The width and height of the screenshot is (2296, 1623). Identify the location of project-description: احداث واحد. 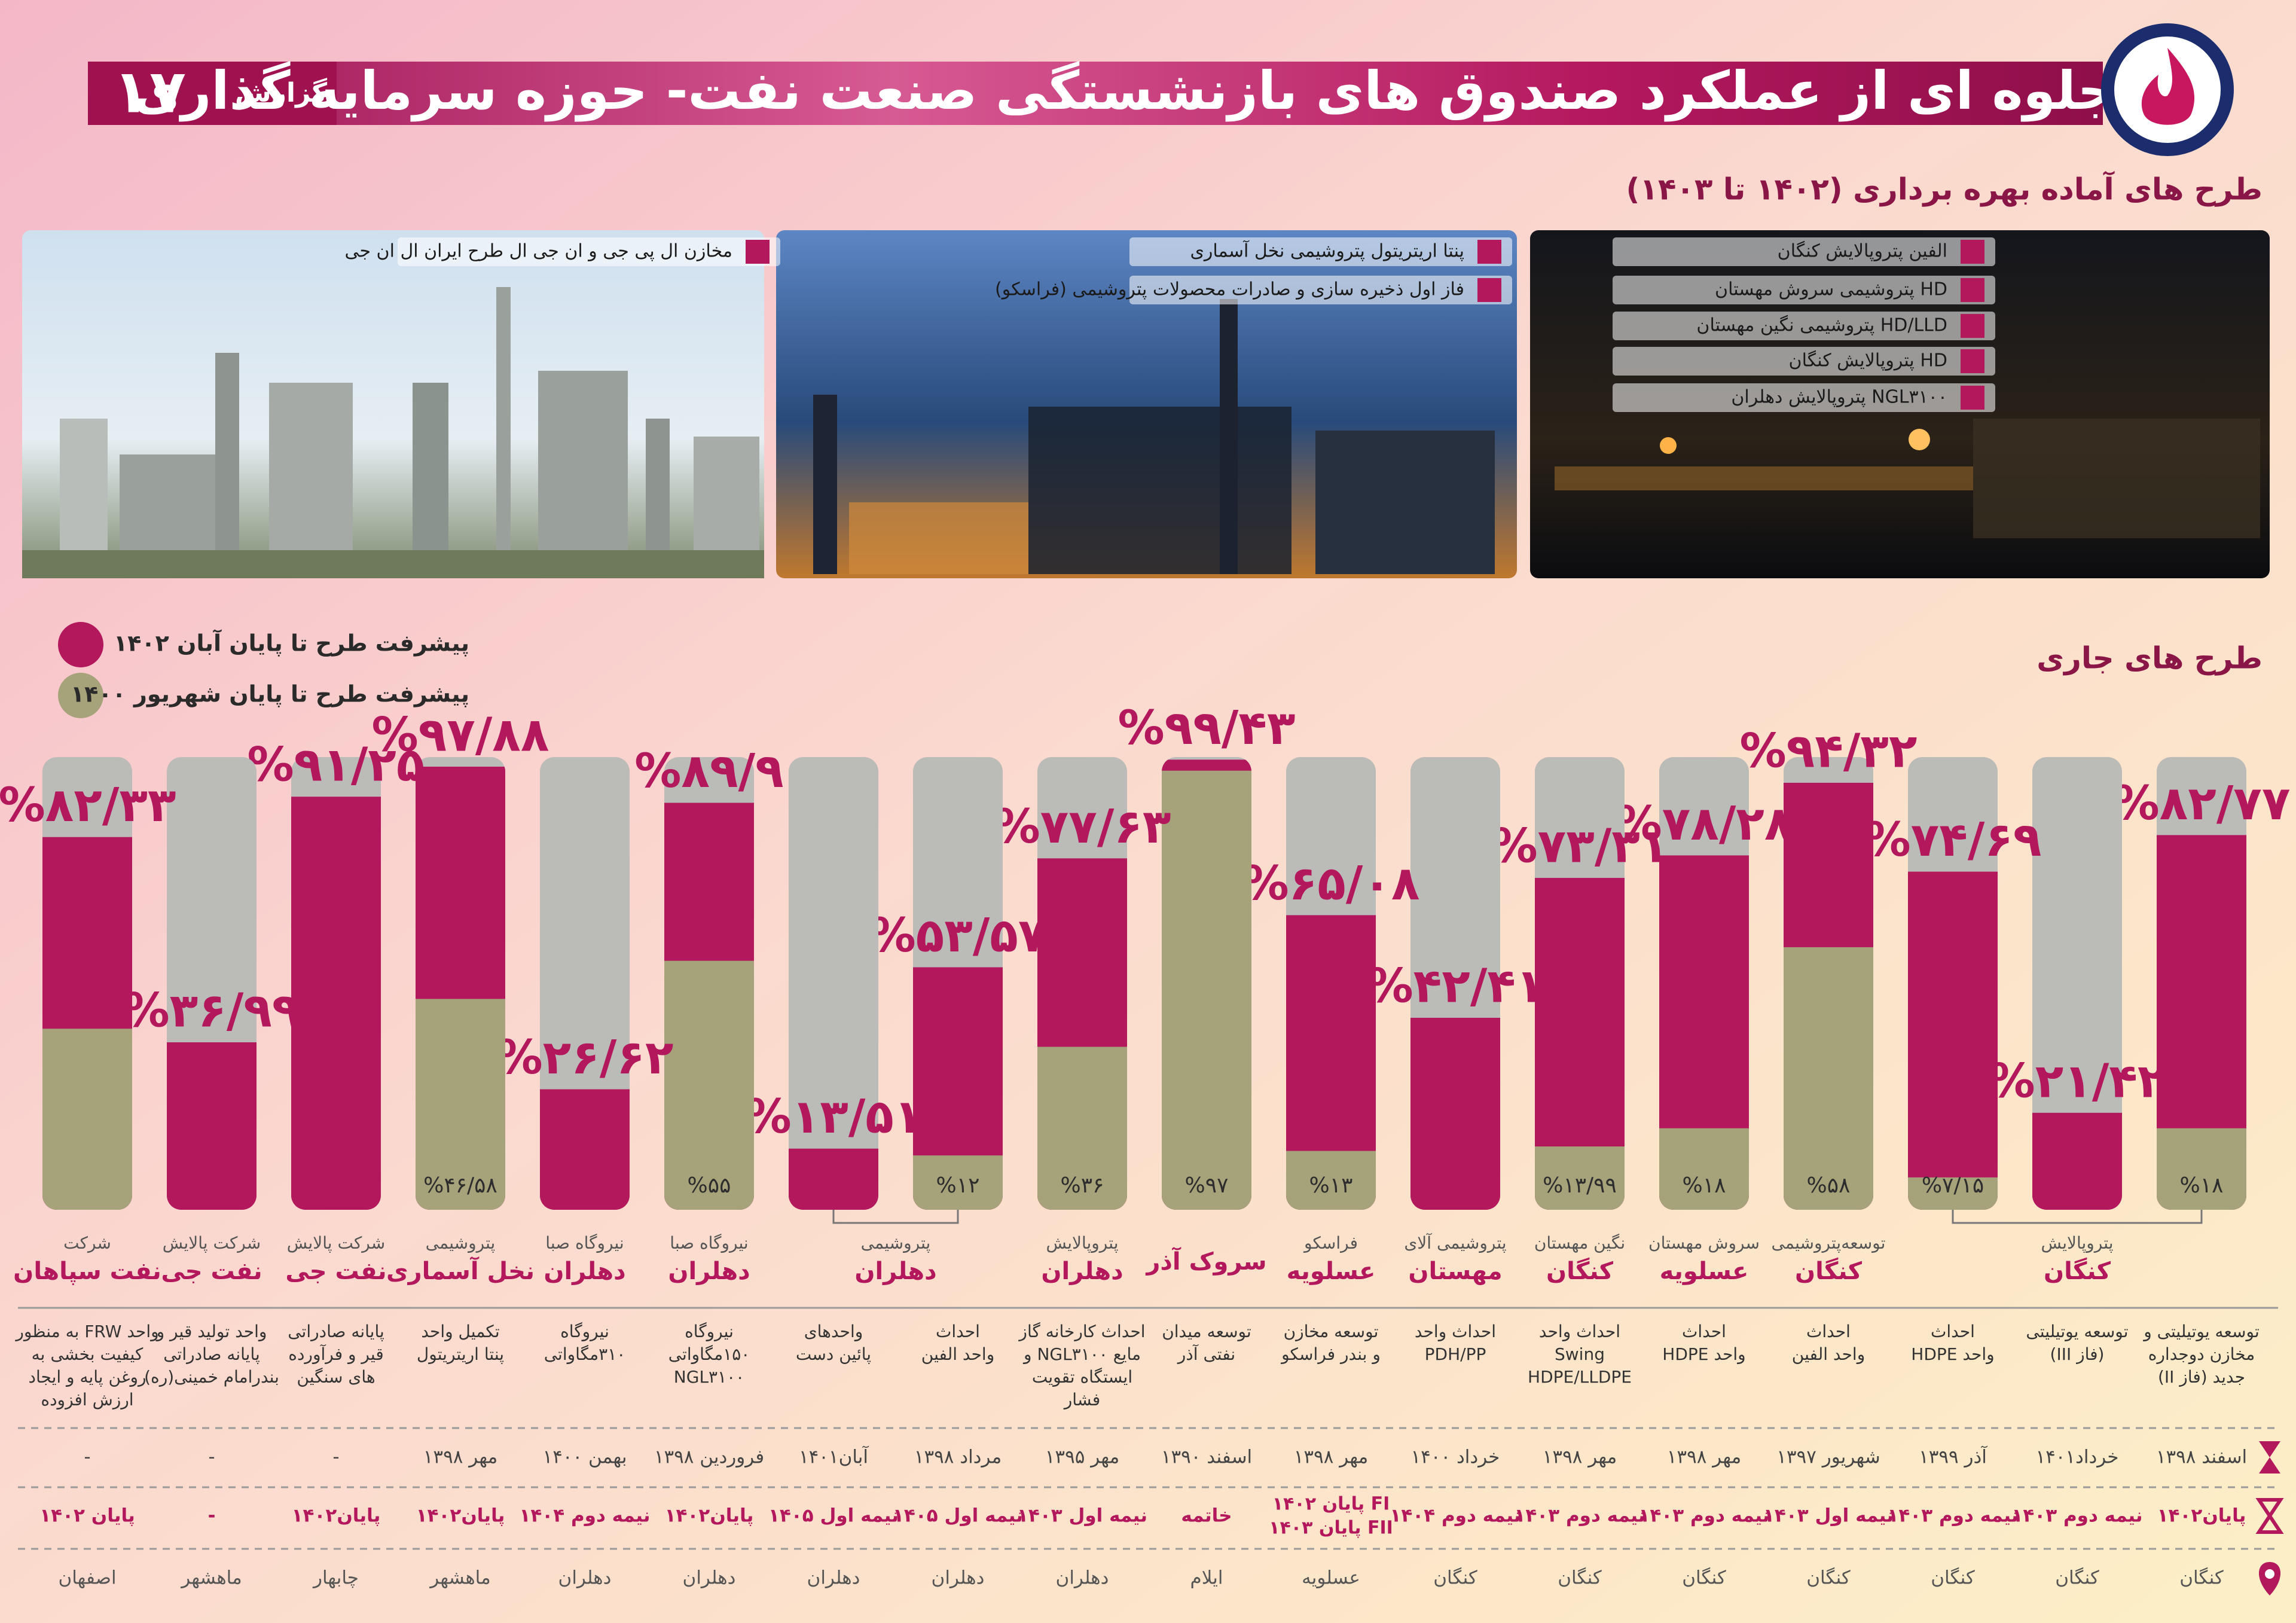
(1455, 1331).